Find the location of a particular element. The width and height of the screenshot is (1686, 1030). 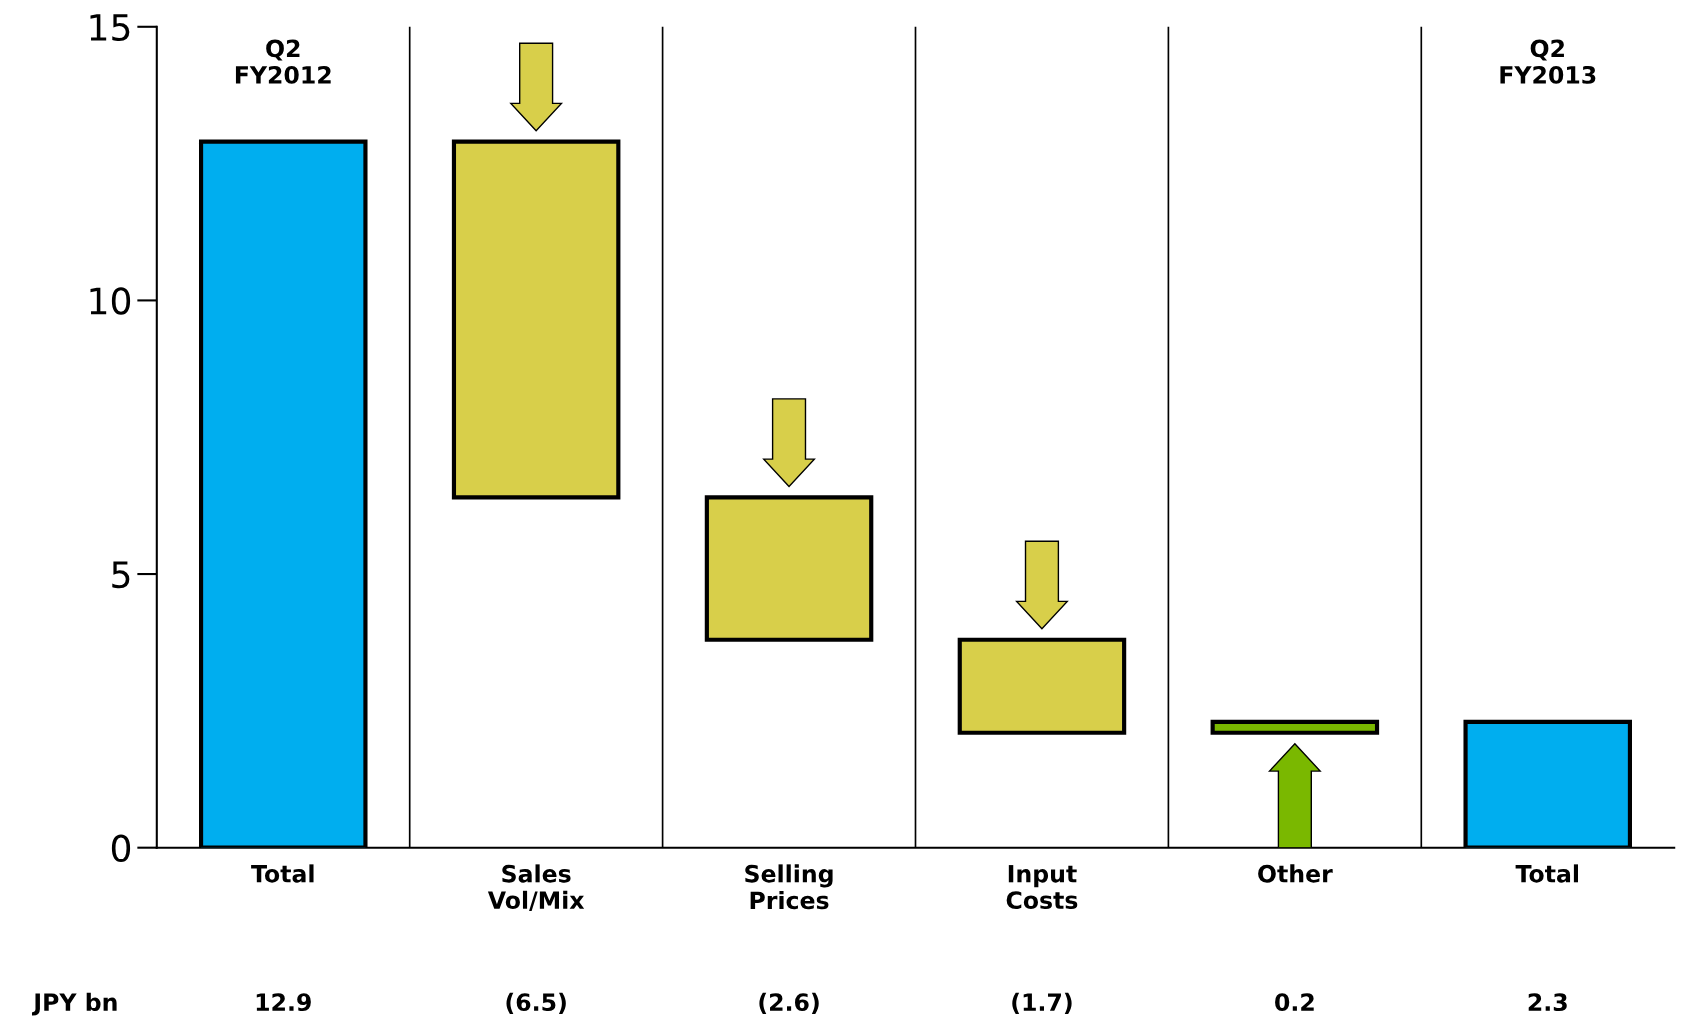

x-tick-label: Other is located at coordinates (1295, 873).